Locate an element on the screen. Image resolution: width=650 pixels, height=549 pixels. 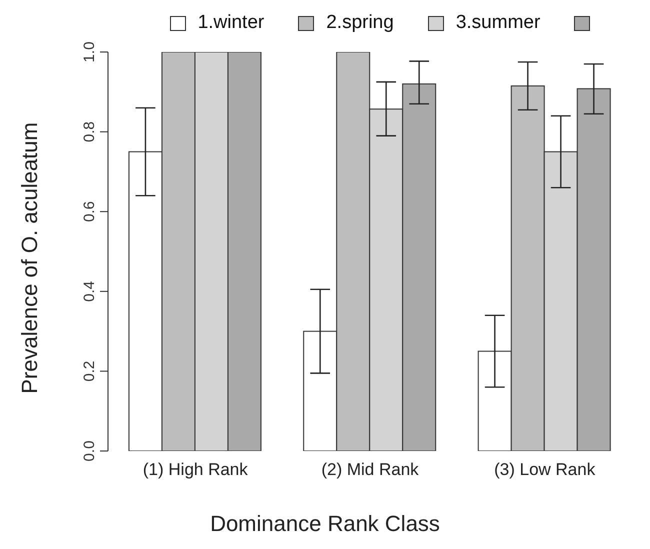
x-tick-label: (1) High Rank is located at coordinates (195, 470).